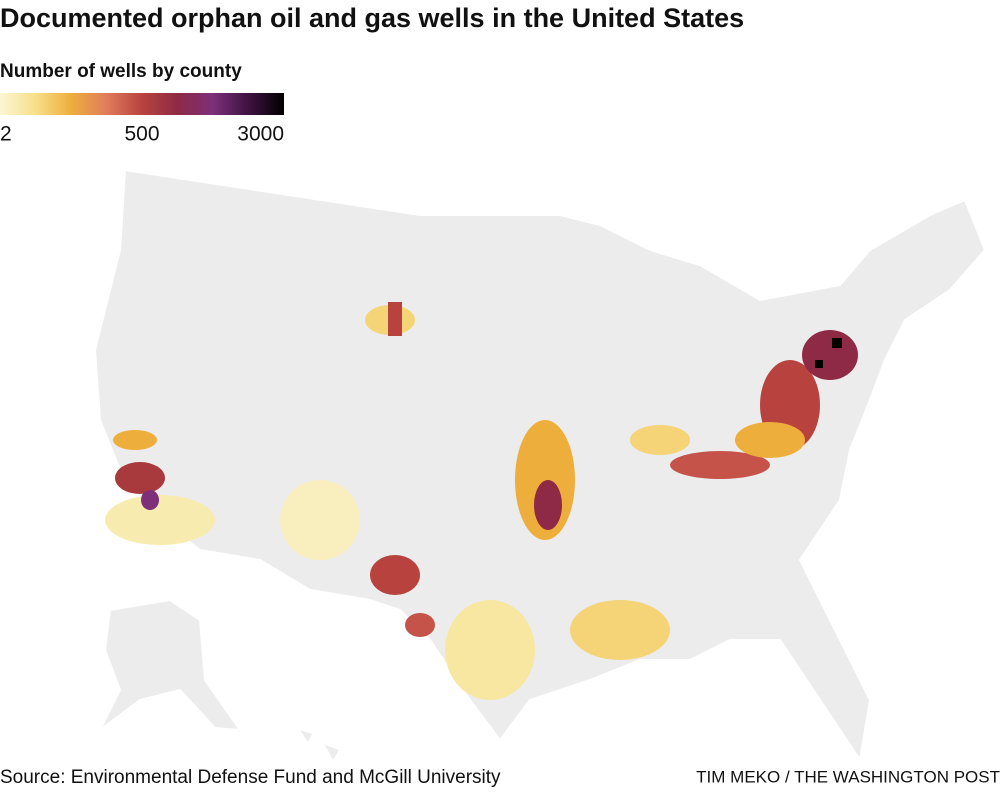  I want to click on legend-title: Number of wells by county, so click(121, 71).